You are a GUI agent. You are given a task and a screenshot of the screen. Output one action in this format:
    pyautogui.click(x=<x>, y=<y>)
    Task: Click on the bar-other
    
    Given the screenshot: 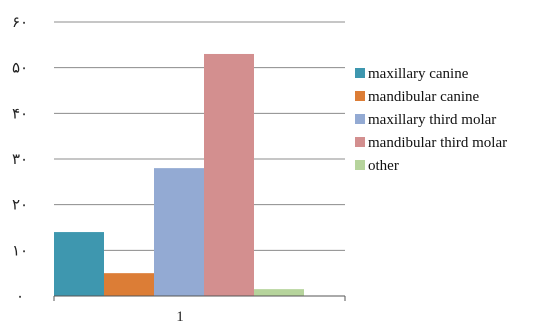 What is the action you would take?
    pyautogui.click(x=279, y=292)
    